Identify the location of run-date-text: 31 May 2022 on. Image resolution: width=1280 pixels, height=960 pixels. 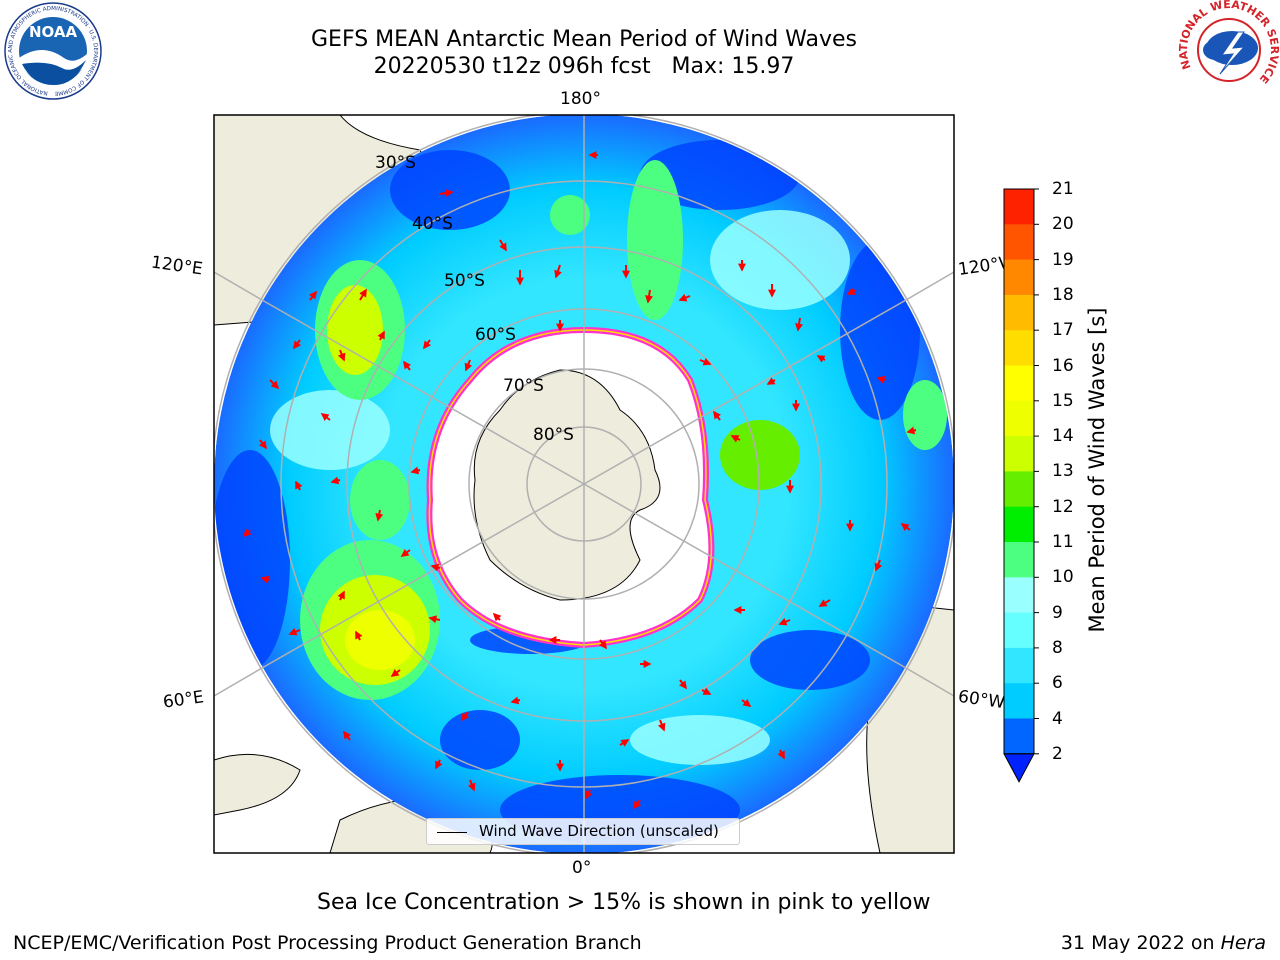
(1140, 943).